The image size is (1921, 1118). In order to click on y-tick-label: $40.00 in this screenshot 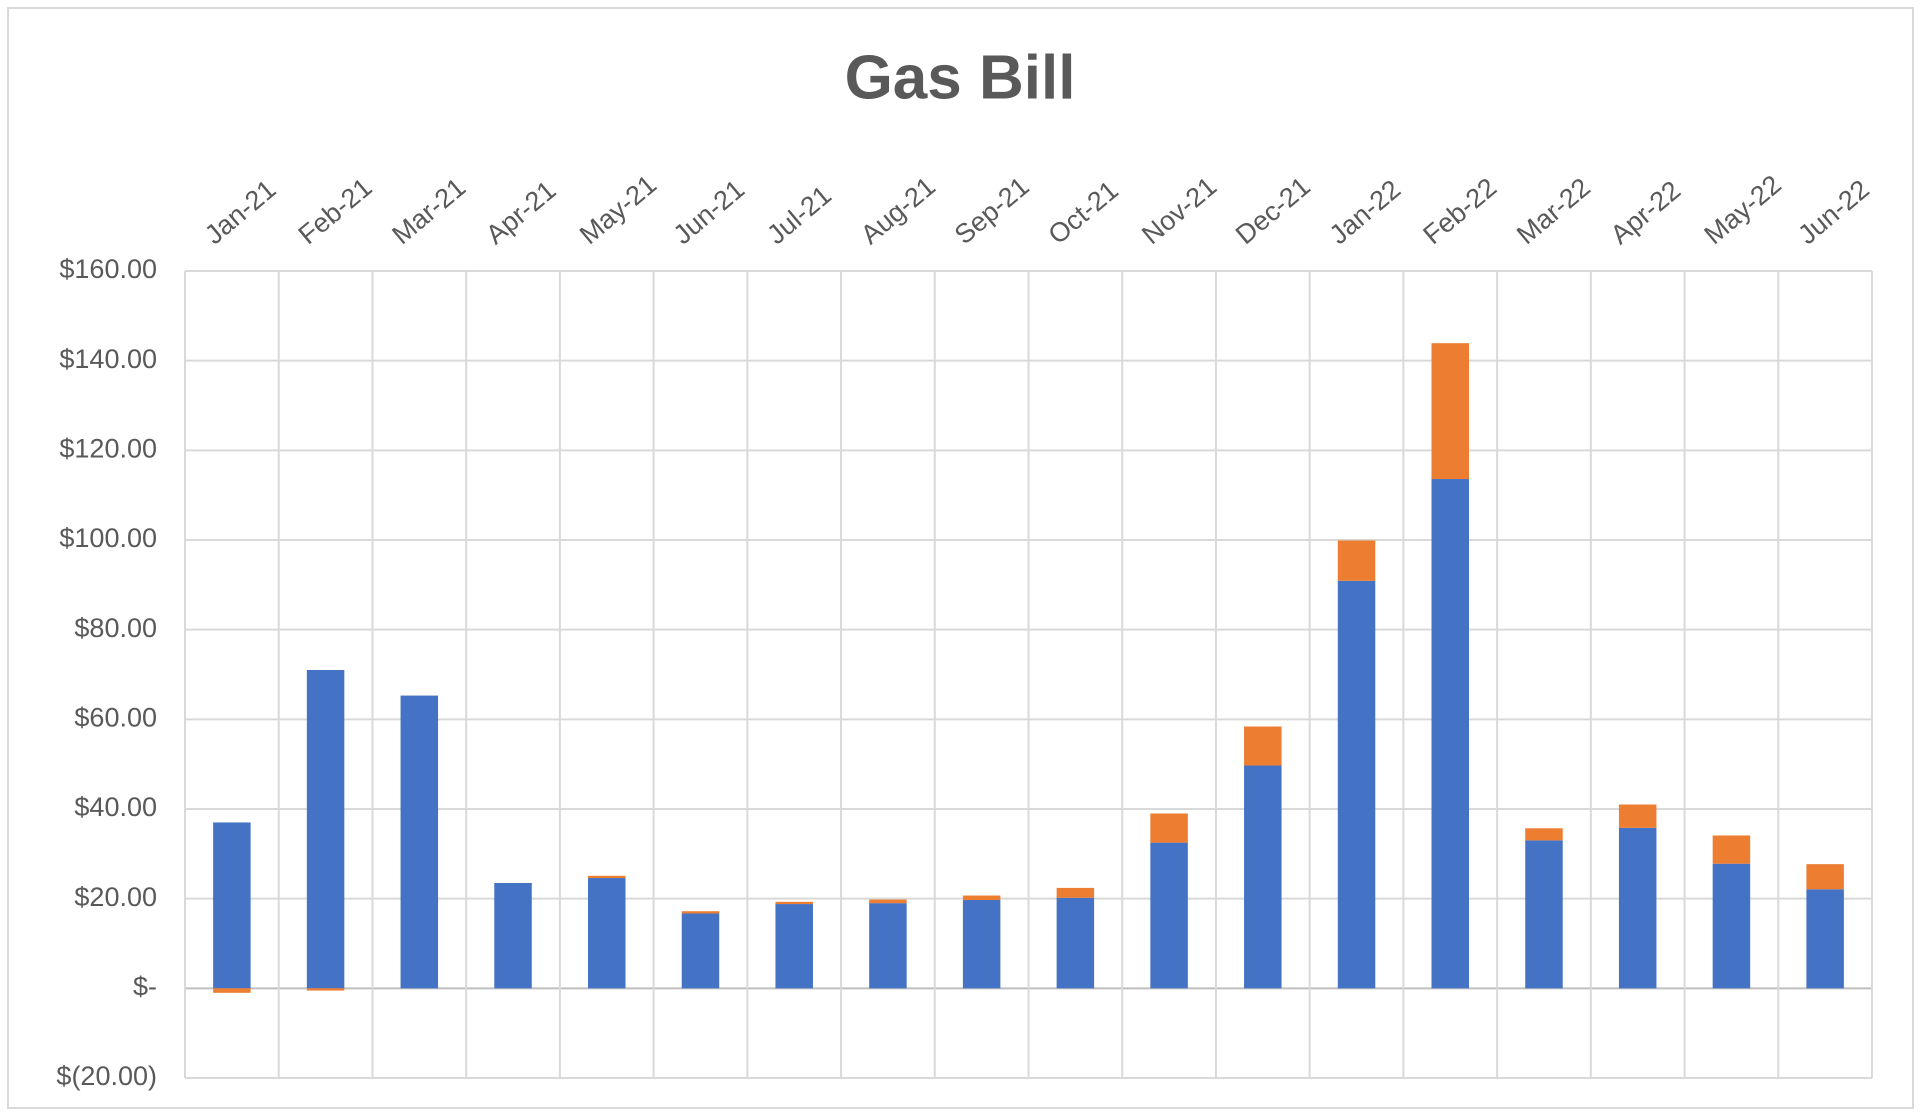, I will do `click(115, 807)`.